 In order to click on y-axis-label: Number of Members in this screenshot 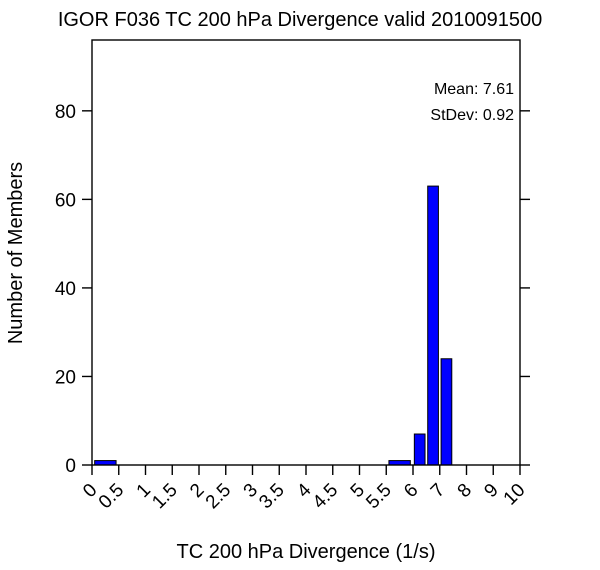, I will do `click(16, 253)`.